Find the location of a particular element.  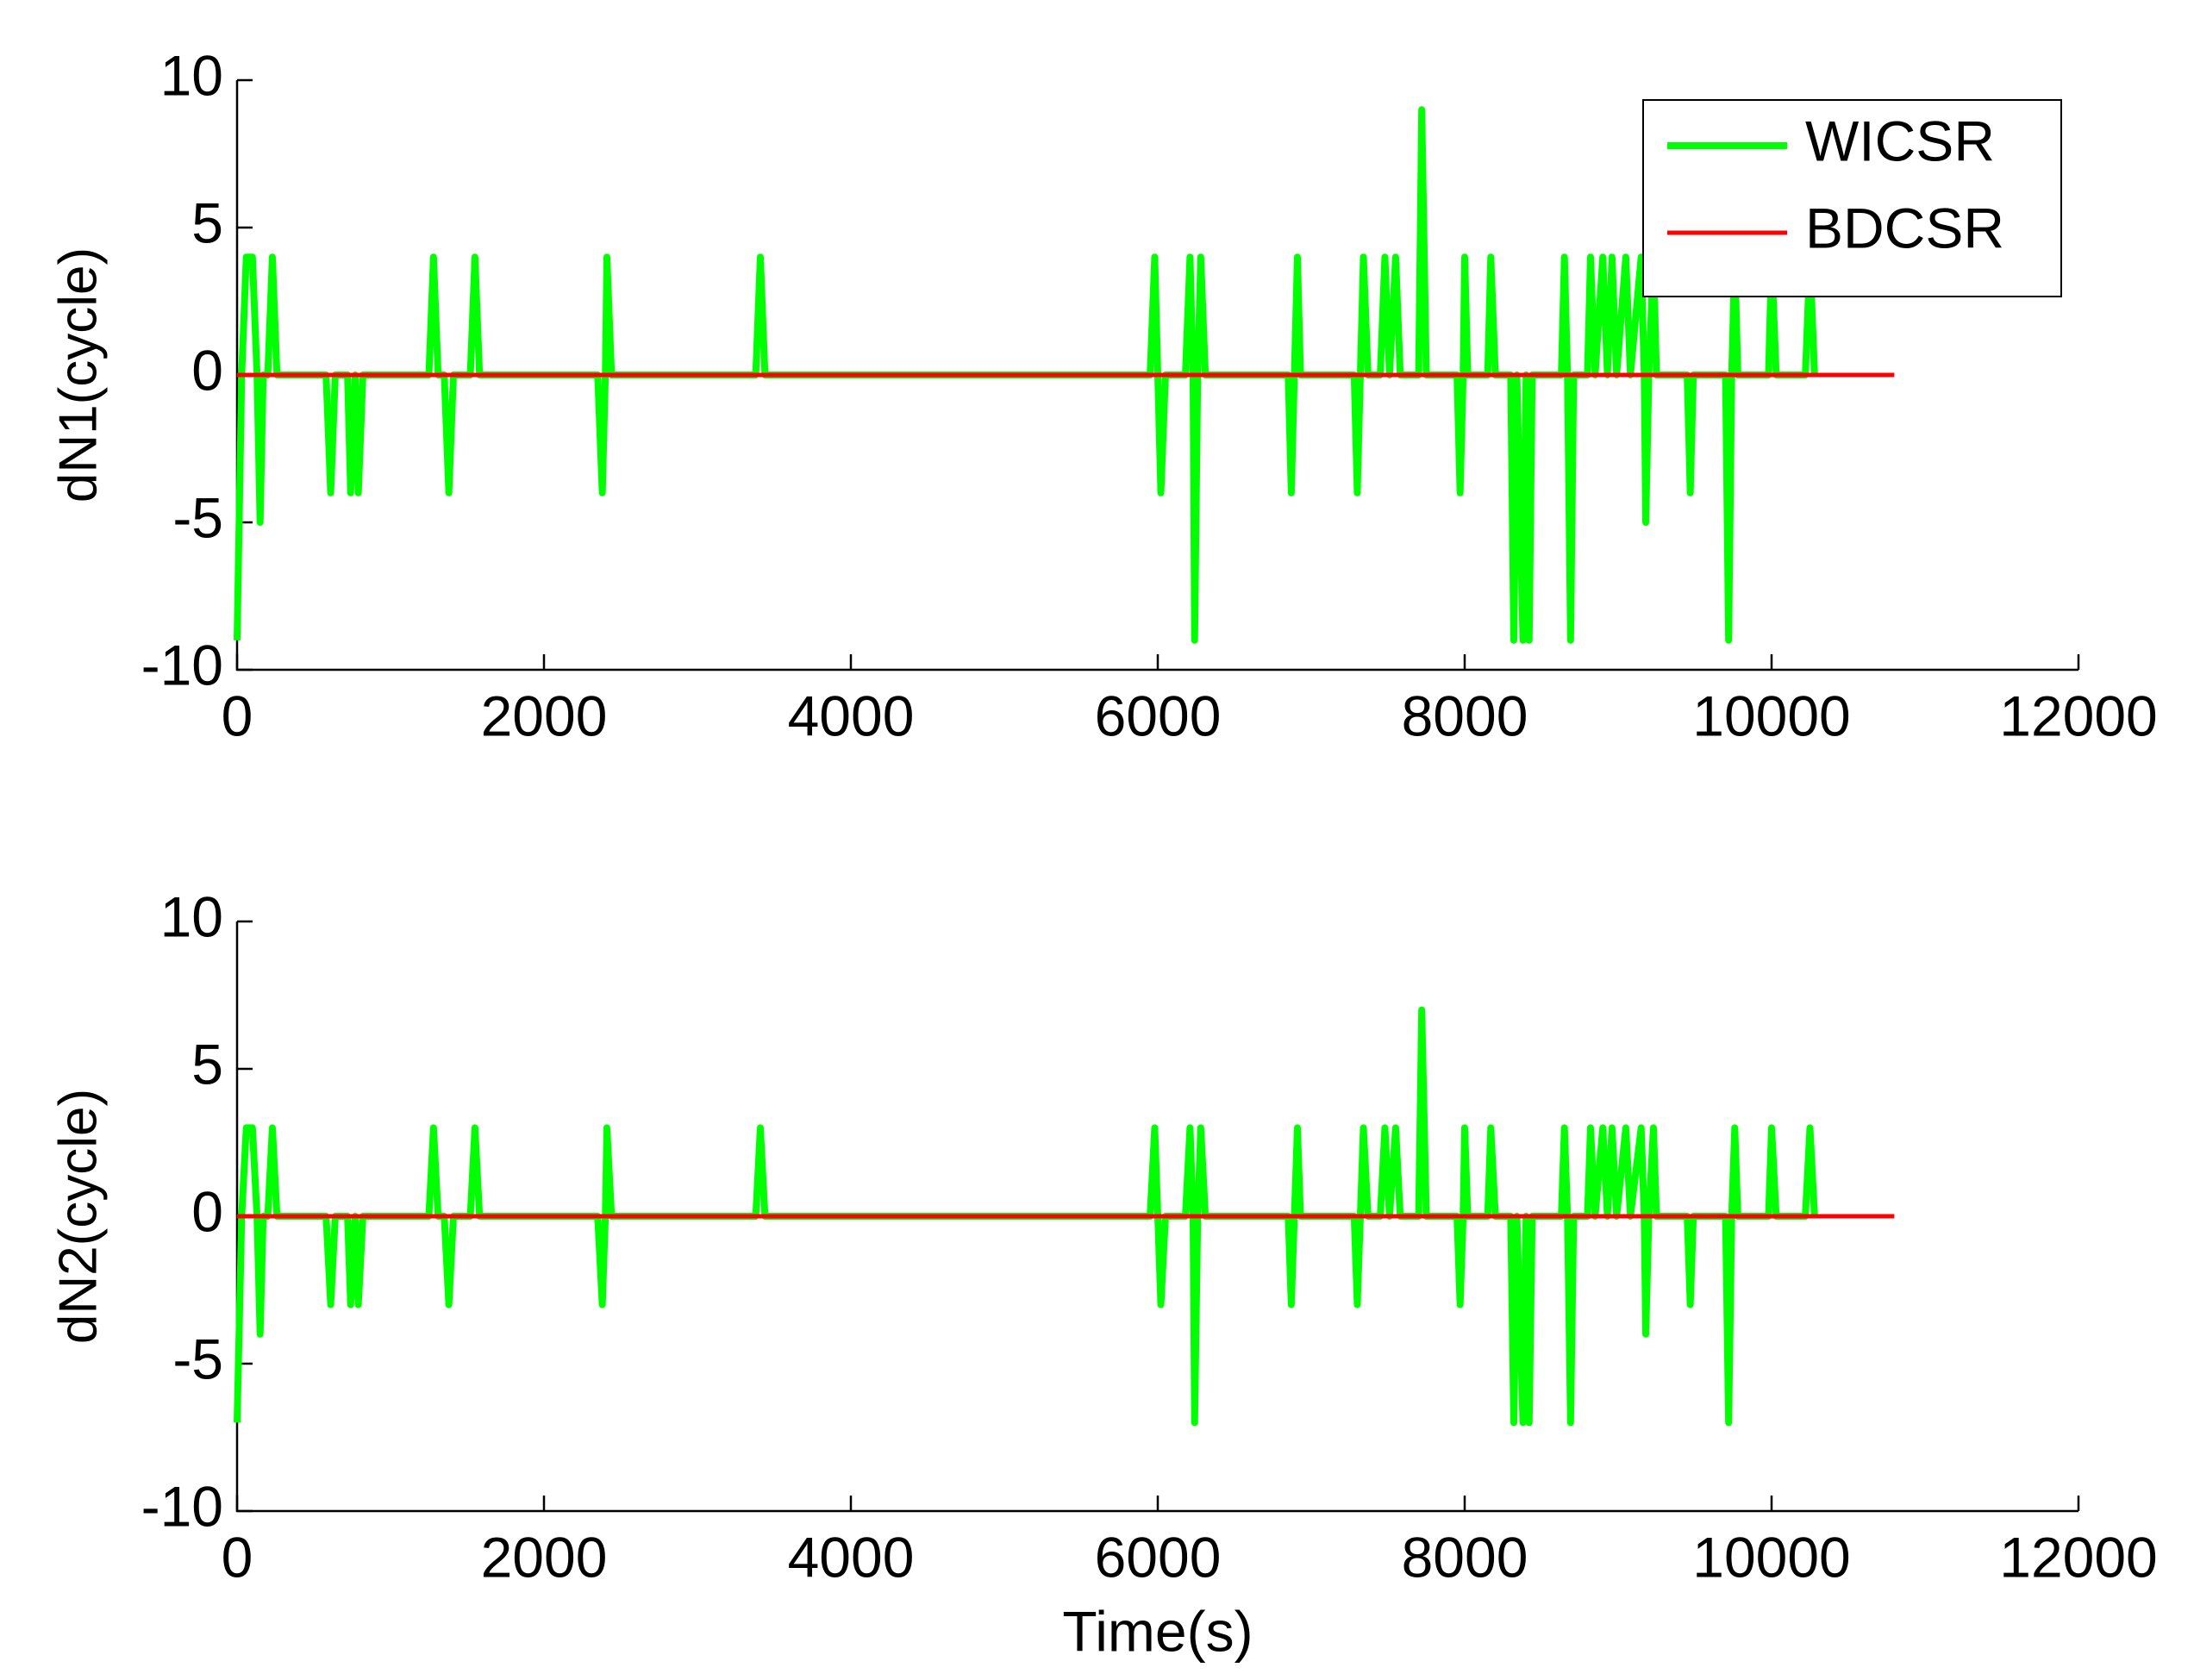

y-axis-label: dN1(cycle) is located at coordinates (78, 375).